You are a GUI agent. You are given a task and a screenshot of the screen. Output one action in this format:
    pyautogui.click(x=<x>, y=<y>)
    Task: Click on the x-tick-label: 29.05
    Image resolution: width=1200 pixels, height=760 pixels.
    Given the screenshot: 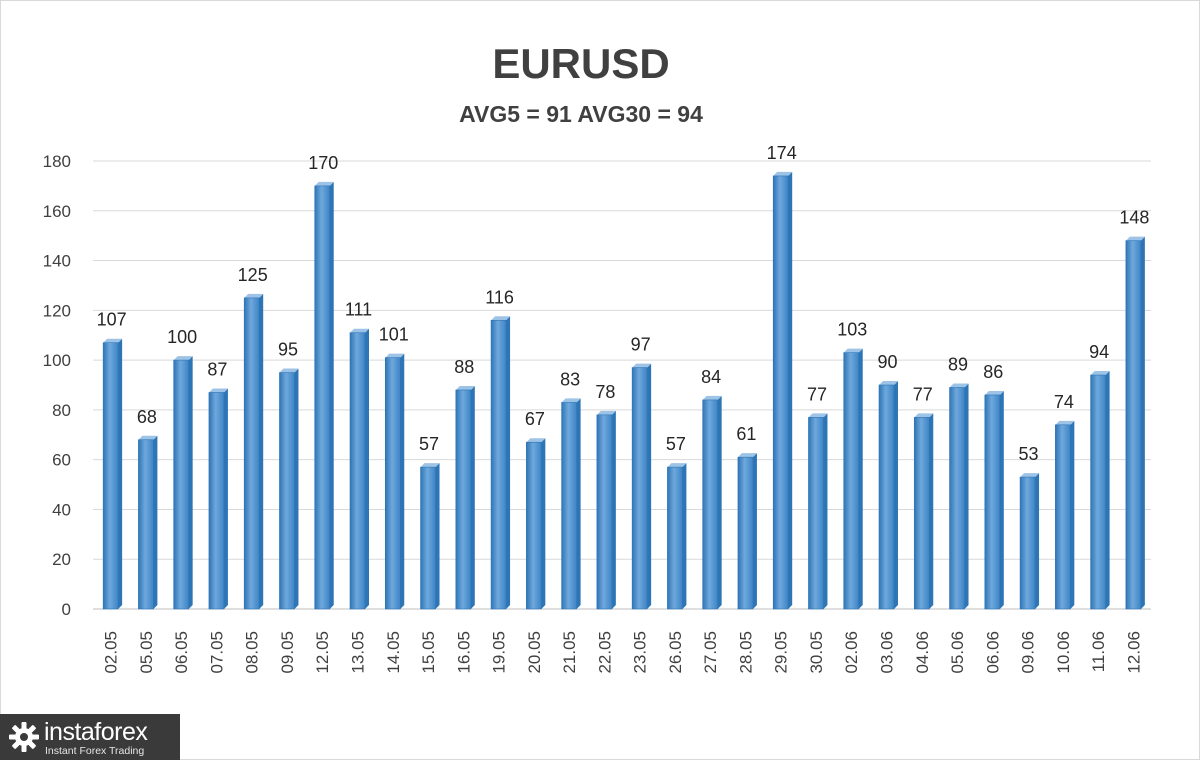 What is the action you would take?
    pyautogui.click(x=781, y=652)
    